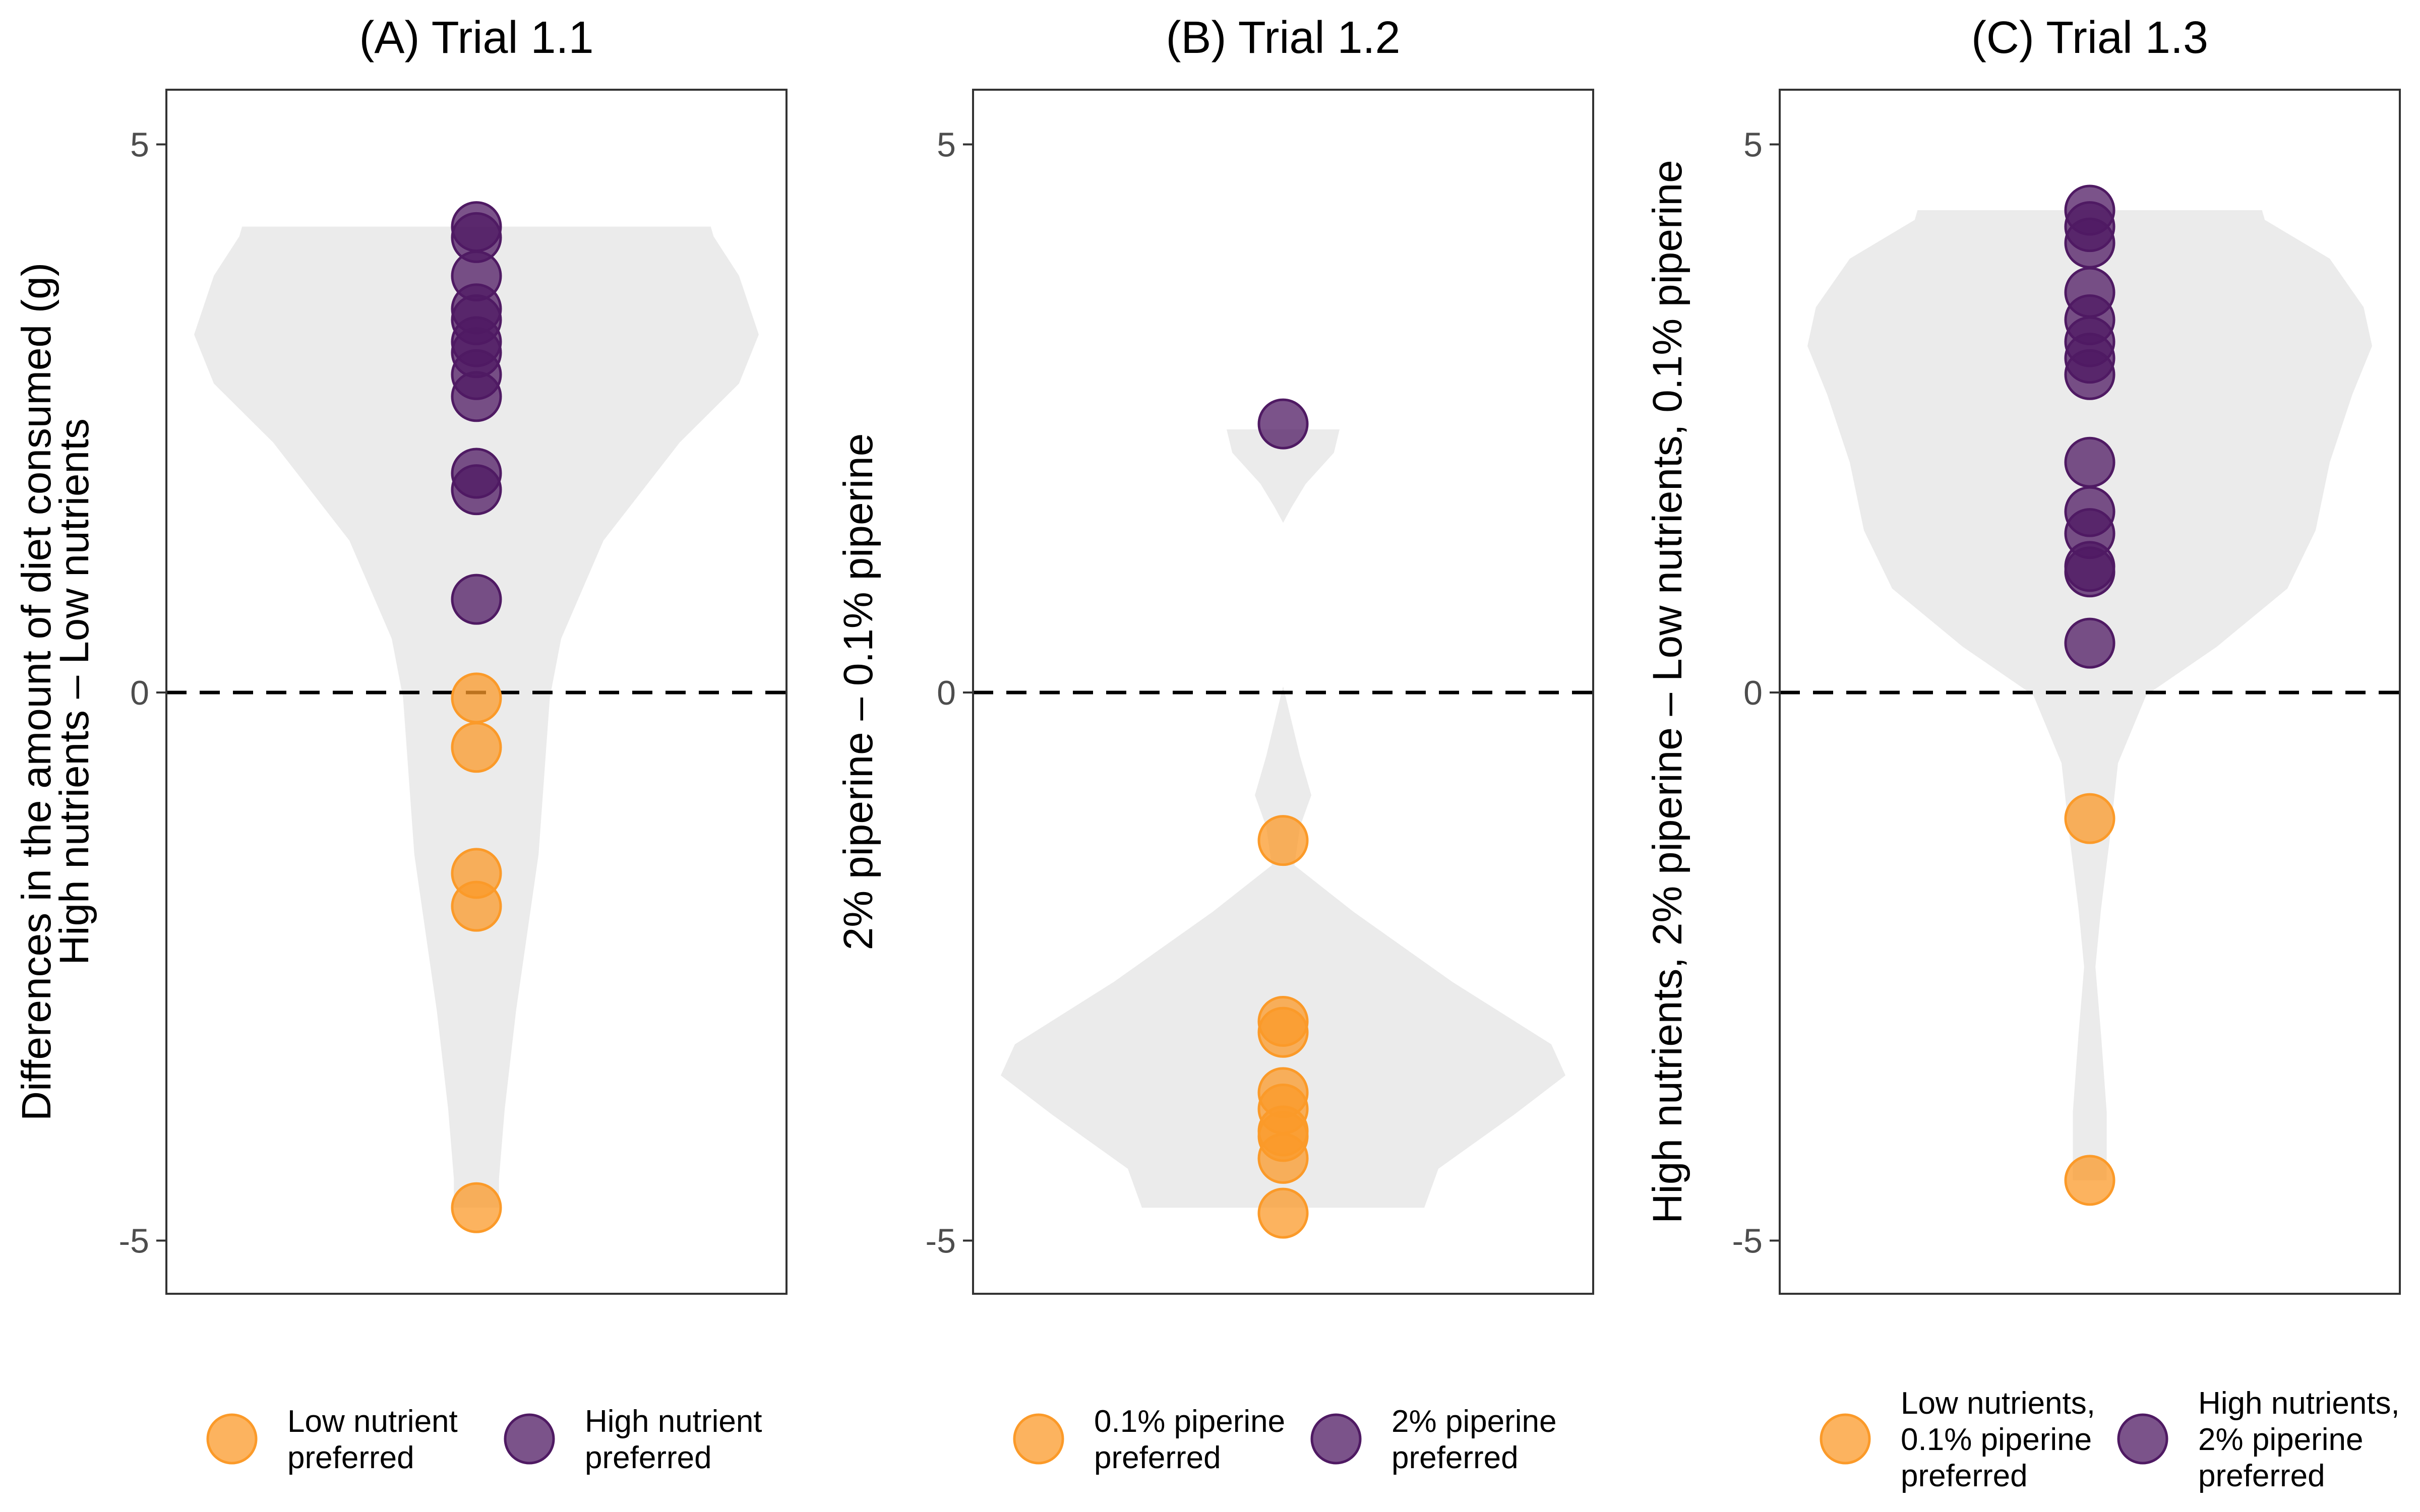 The image size is (2420, 1512). What do you see at coordinates (2299, 1403) in the screenshot?
I see `legend-label: High nutrients,` at bounding box center [2299, 1403].